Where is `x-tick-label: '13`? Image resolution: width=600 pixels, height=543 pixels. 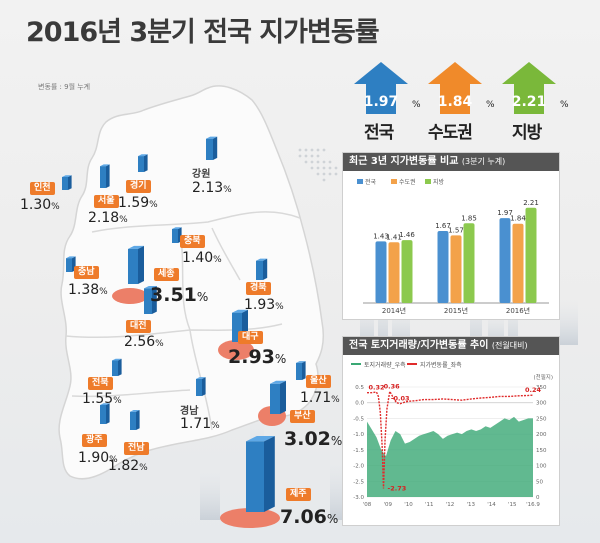
x-tick-label: '13 is located at coordinates (470, 505).